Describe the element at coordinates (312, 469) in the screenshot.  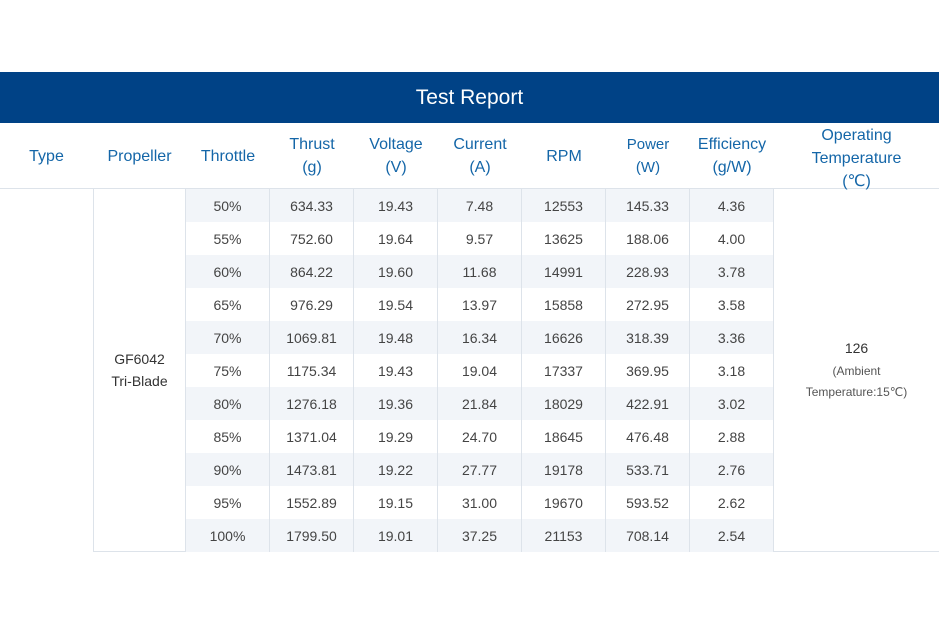
I see `cell-thrust: 1473.81` at that location.